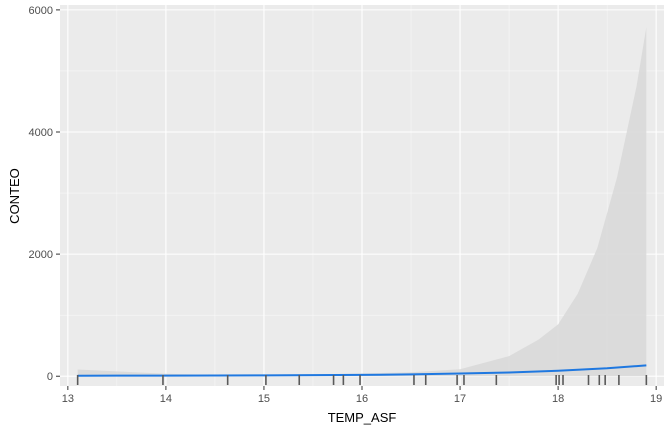 Image resolution: width=671 pixels, height=436 pixels. Describe the element at coordinates (264, 399) in the screenshot. I see `x-tick-label: 15` at that location.